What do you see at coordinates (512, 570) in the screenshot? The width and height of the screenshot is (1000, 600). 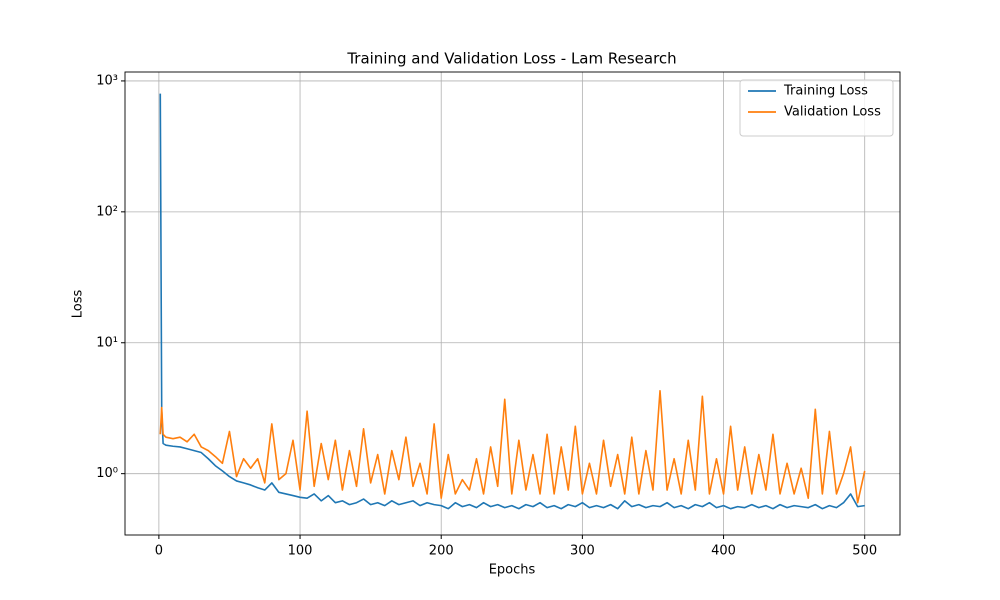 I see `x-axis-label: Epochs` at bounding box center [512, 570].